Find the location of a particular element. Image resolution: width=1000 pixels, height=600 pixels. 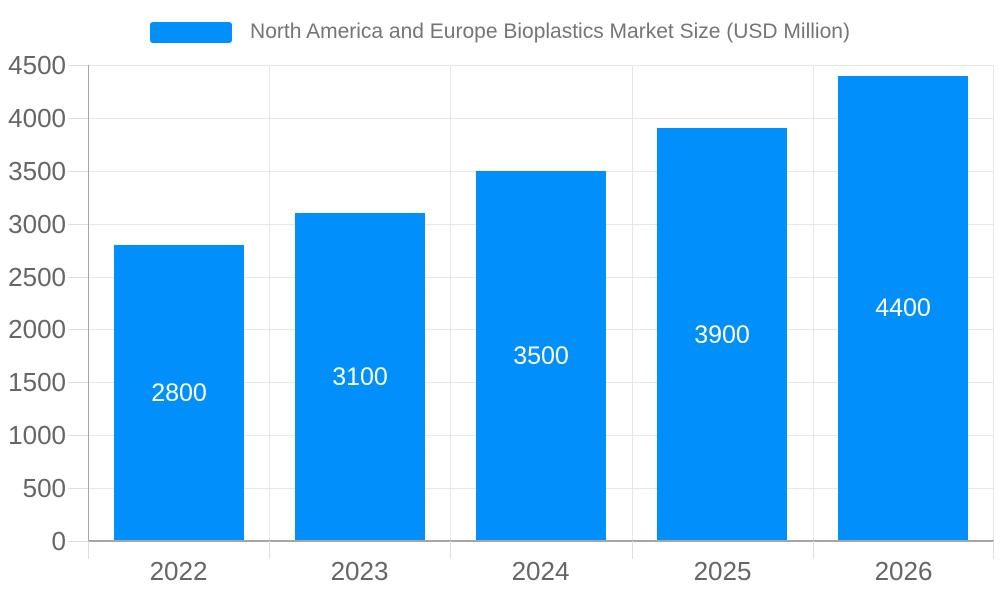

y-axis-label: 4500 is located at coordinates (37, 65).